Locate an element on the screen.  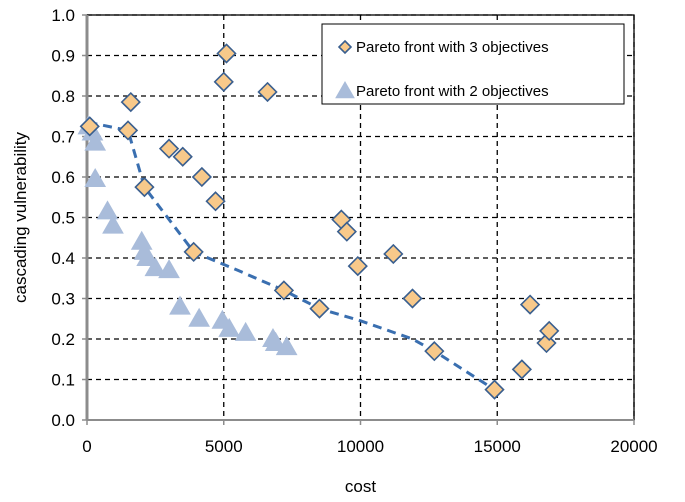
legend-triangle-marker is located at coordinates (345, 89).